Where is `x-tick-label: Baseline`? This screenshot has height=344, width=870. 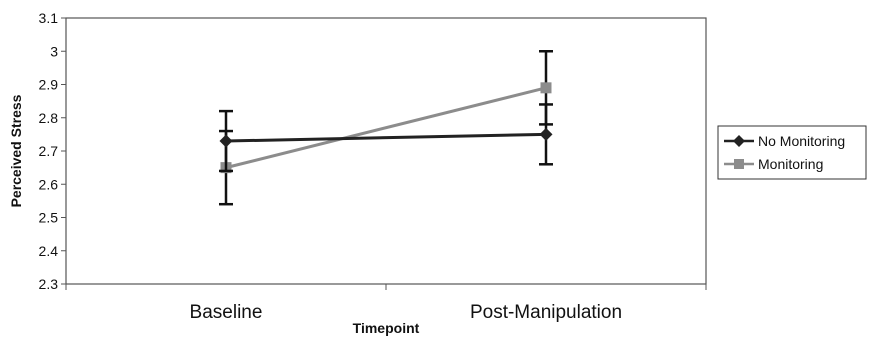 x-tick-label: Baseline is located at coordinates (226, 312).